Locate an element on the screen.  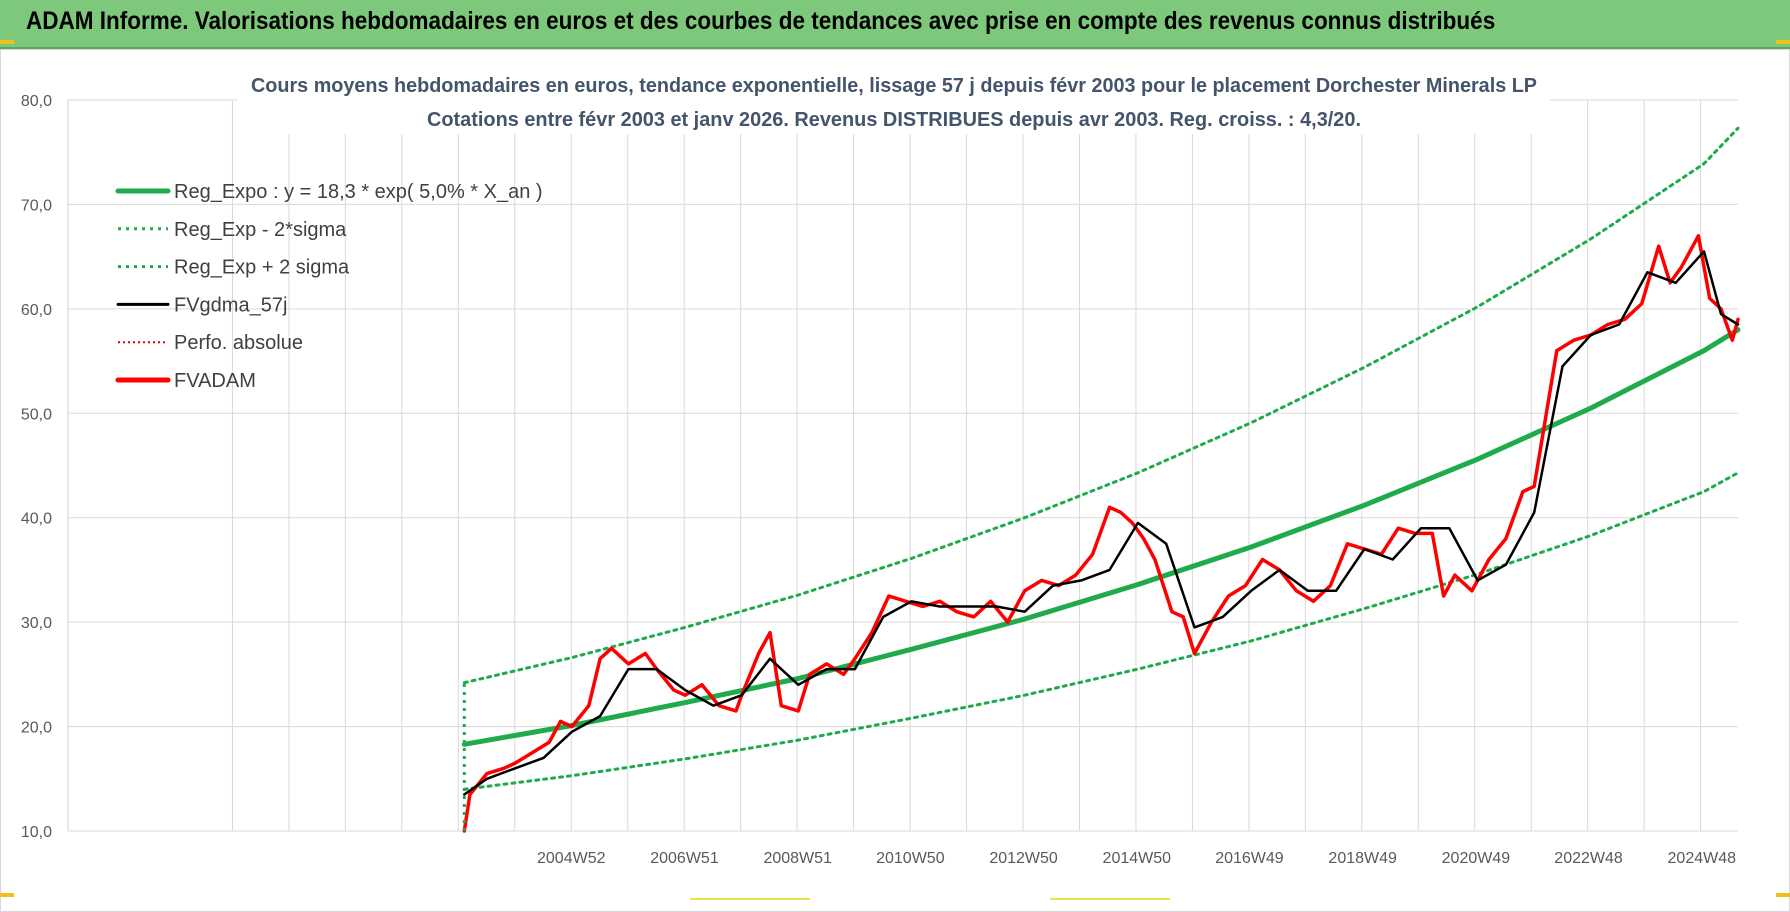
x-tick-label: 2010W50 is located at coordinates (910, 858).